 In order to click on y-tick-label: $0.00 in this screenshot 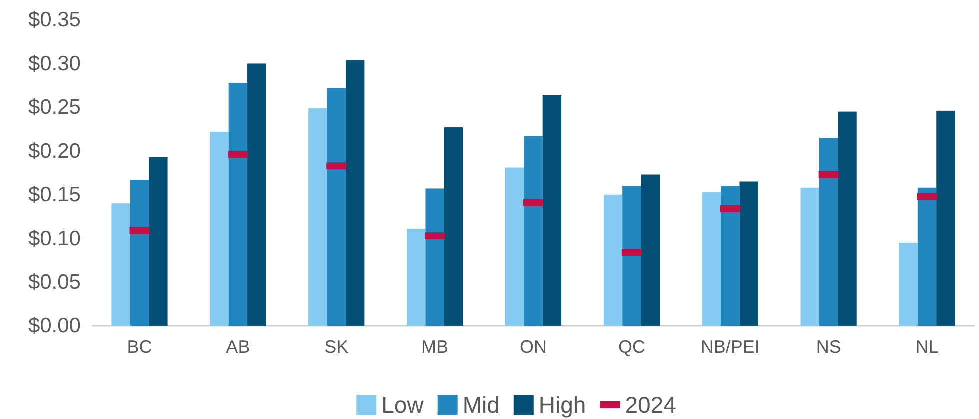, I will do `click(54, 326)`.